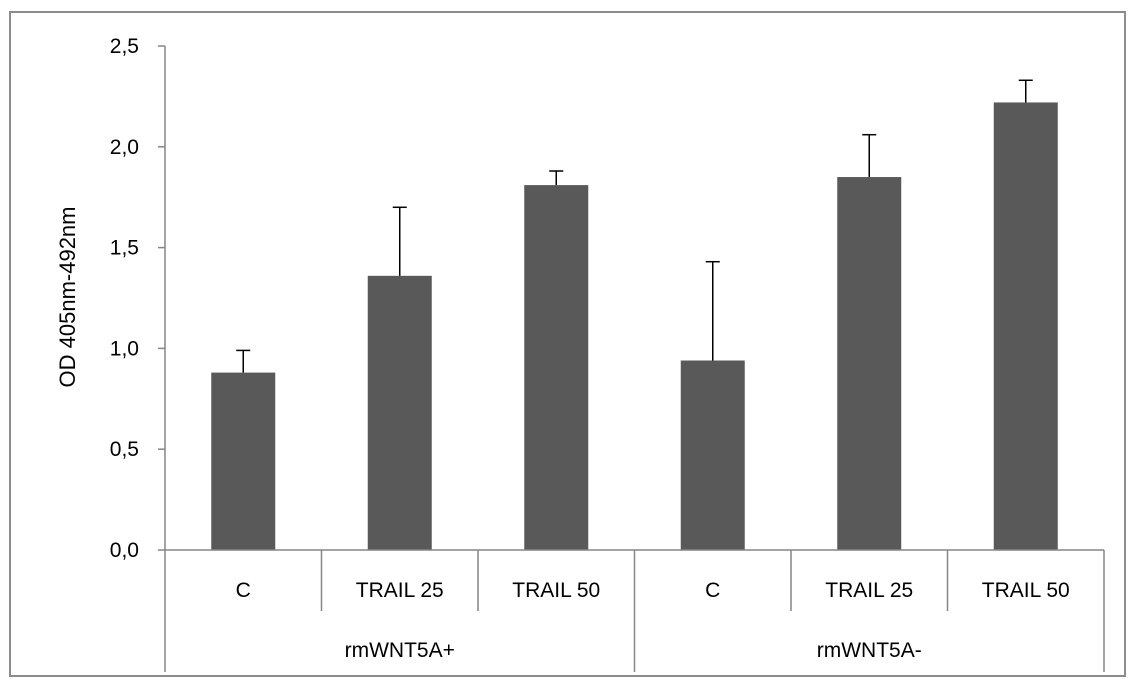 Image resolution: width=1130 pixels, height=679 pixels. What do you see at coordinates (124, 147) in the screenshot?
I see `y-tick-label: 2,0` at bounding box center [124, 147].